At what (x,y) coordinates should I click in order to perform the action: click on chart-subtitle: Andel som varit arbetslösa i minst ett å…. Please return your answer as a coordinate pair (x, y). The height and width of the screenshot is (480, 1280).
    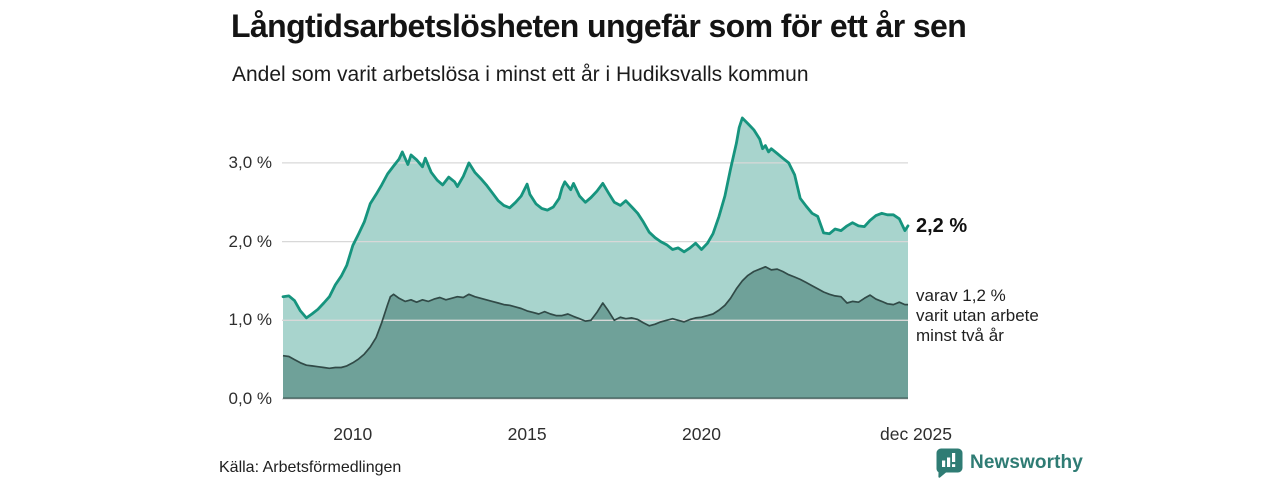
    Looking at the image, I should click on (520, 74).